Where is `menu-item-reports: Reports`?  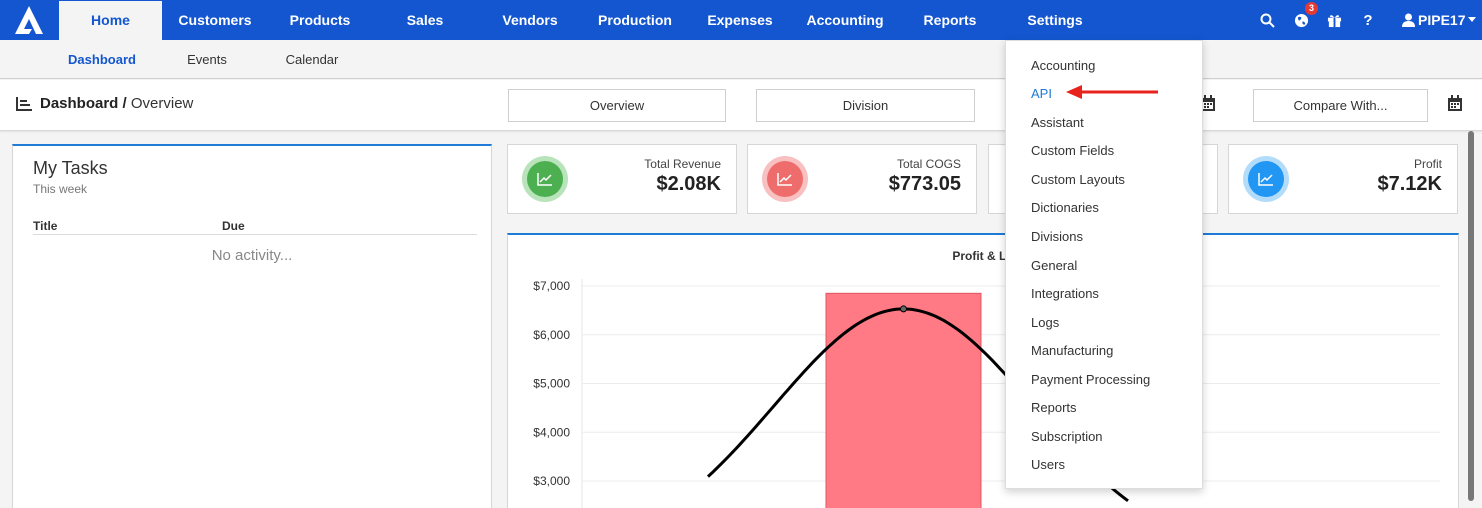
menu-item-reports: Reports is located at coordinates (1054, 407).